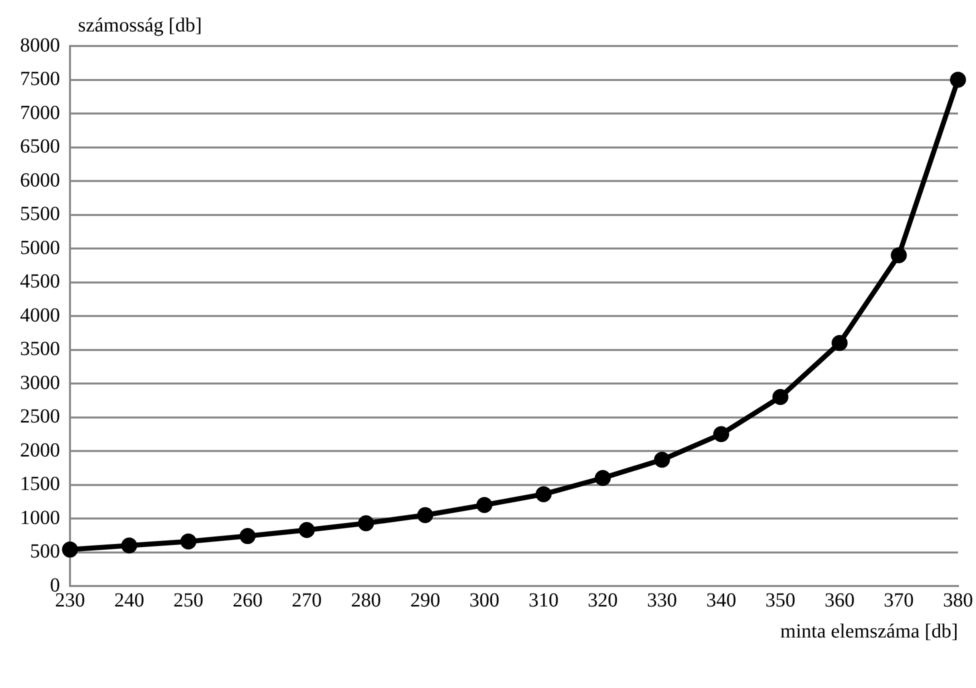  I want to click on x-axis-title: minta elemszáma [db], so click(869, 631).